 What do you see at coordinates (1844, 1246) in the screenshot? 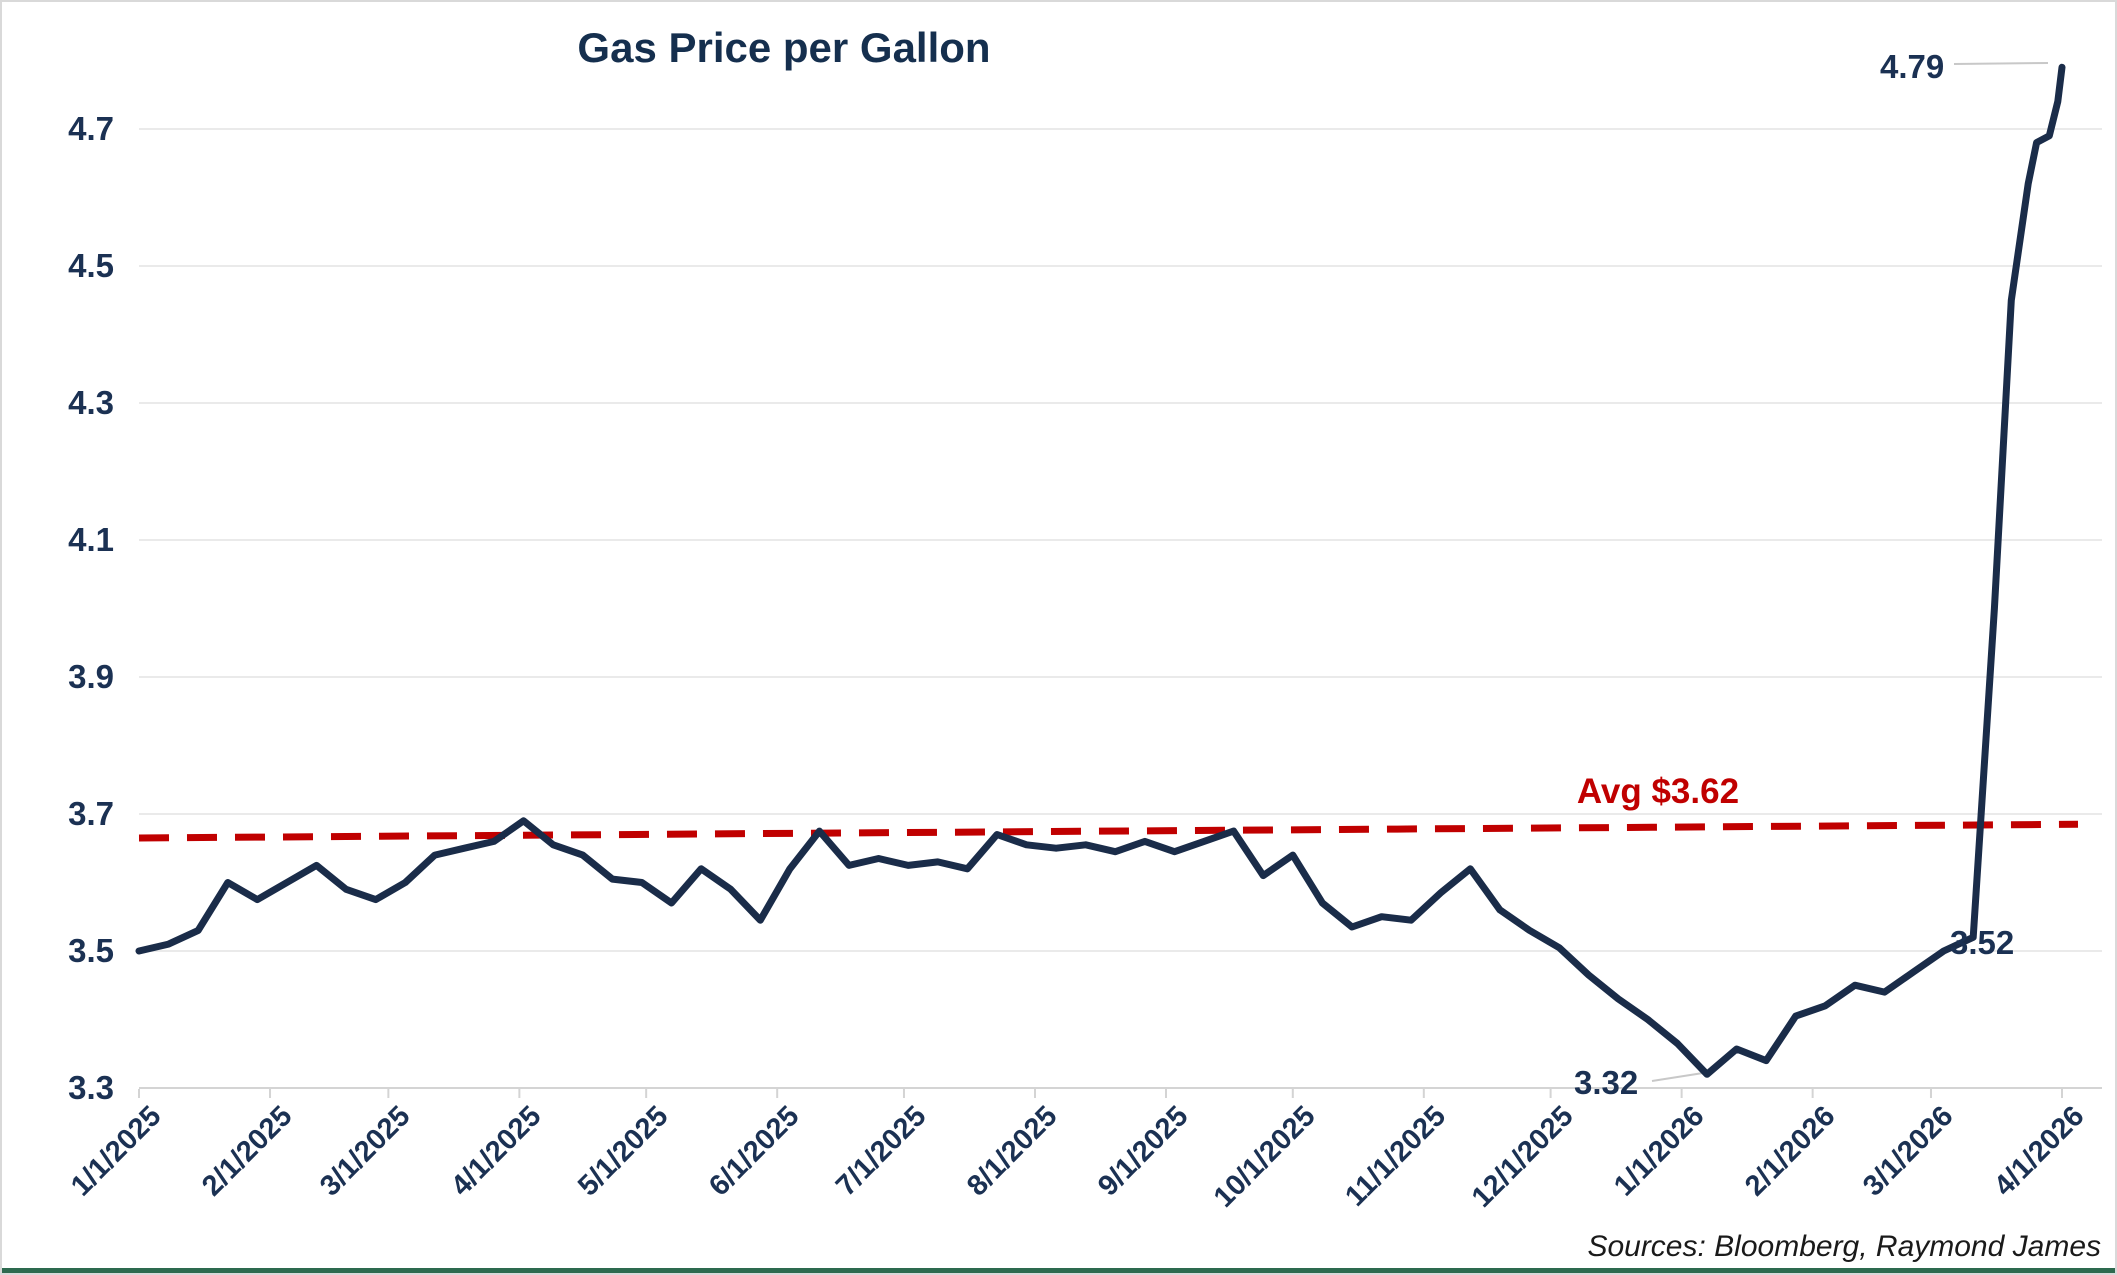
I see `sources-note: Sources: Bloomberg, Raymond James` at bounding box center [1844, 1246].